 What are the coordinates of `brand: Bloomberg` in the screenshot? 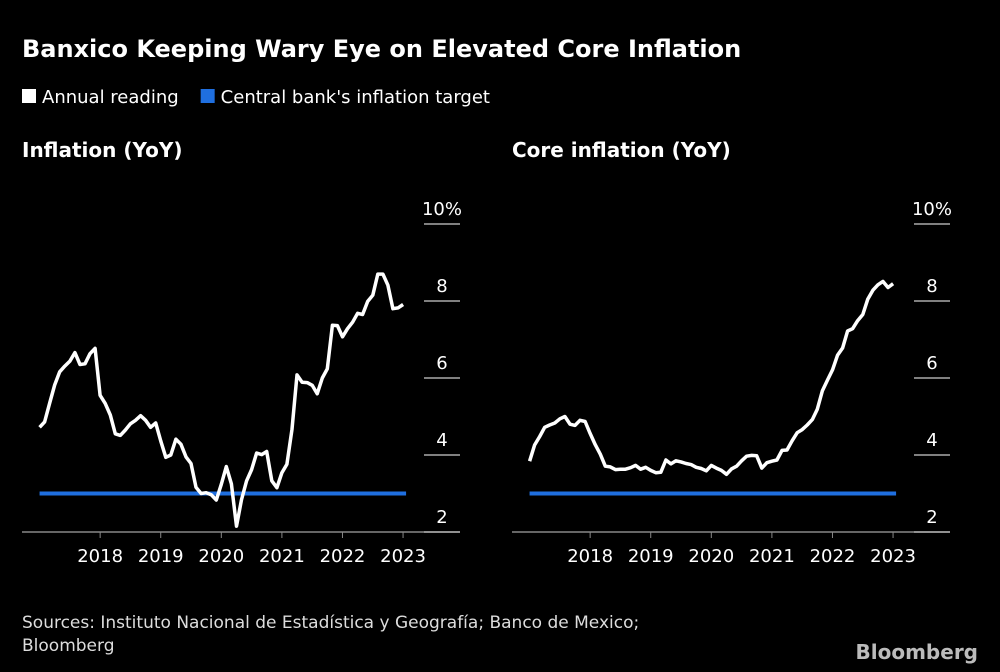 It's located at (917, 652).